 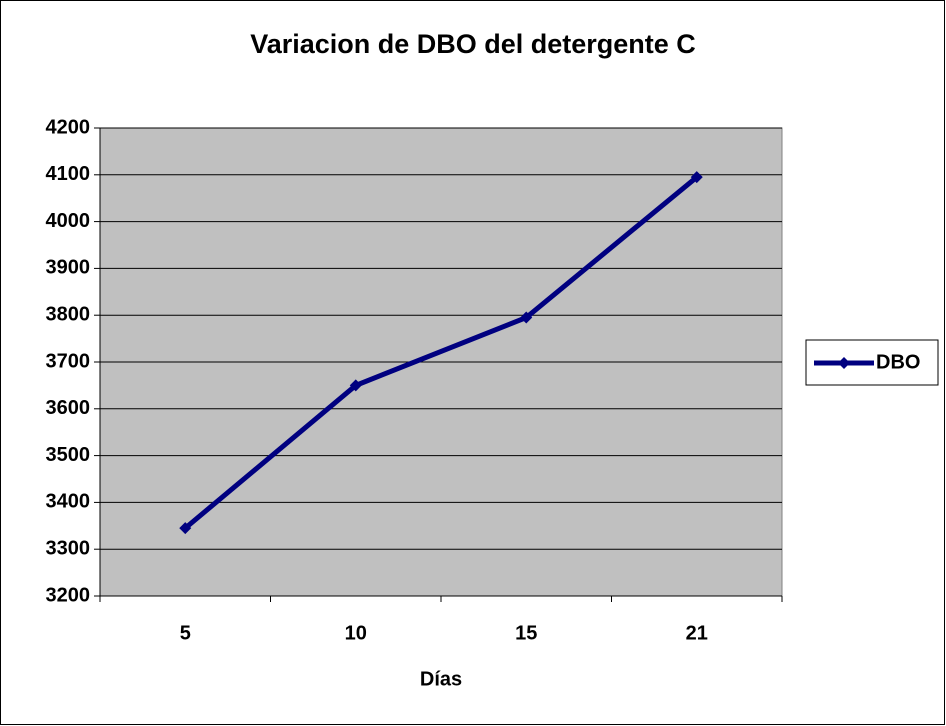 I want to click on x-axis-title: Días, so click(x=441, y=679).